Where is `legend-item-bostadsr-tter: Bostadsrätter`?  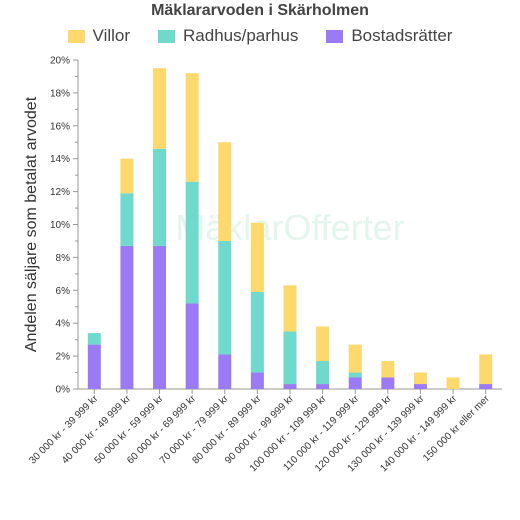 legend-item-bostadsr-tter: Bostadsrätter is located at coordinates (389, 36).